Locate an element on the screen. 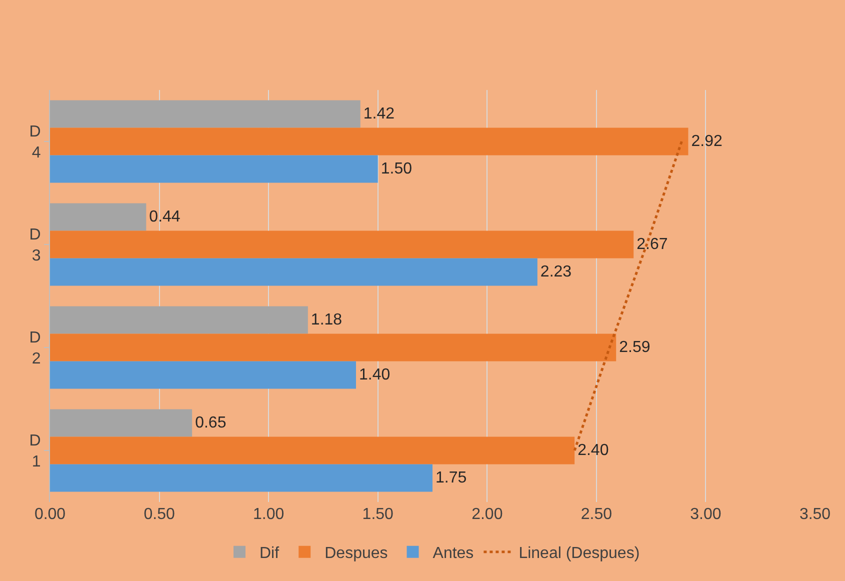  data-label: 1.75 is located at coordinates (451, 477).